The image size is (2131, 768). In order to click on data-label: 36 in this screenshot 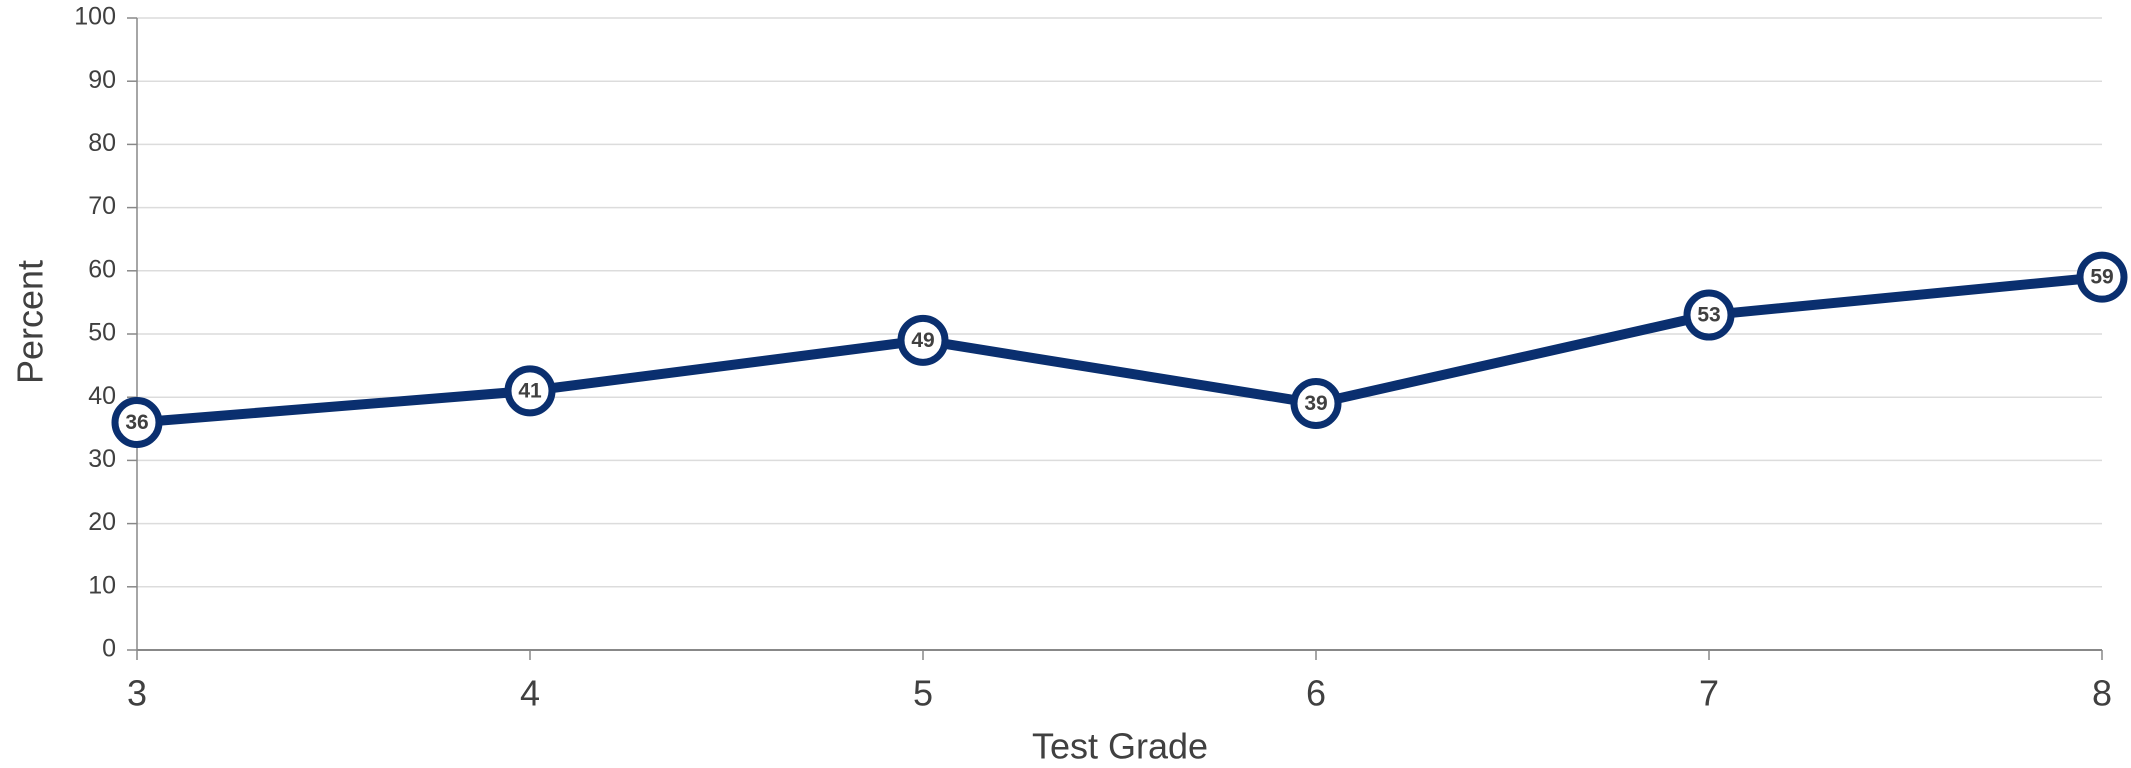, I will do `click(136, 422)`.